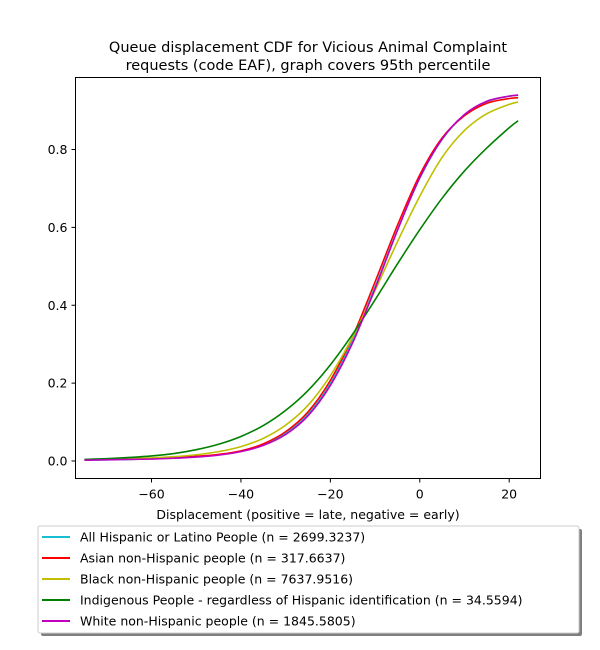  I want to click on x-tick-label: −20, so click(330, 494).